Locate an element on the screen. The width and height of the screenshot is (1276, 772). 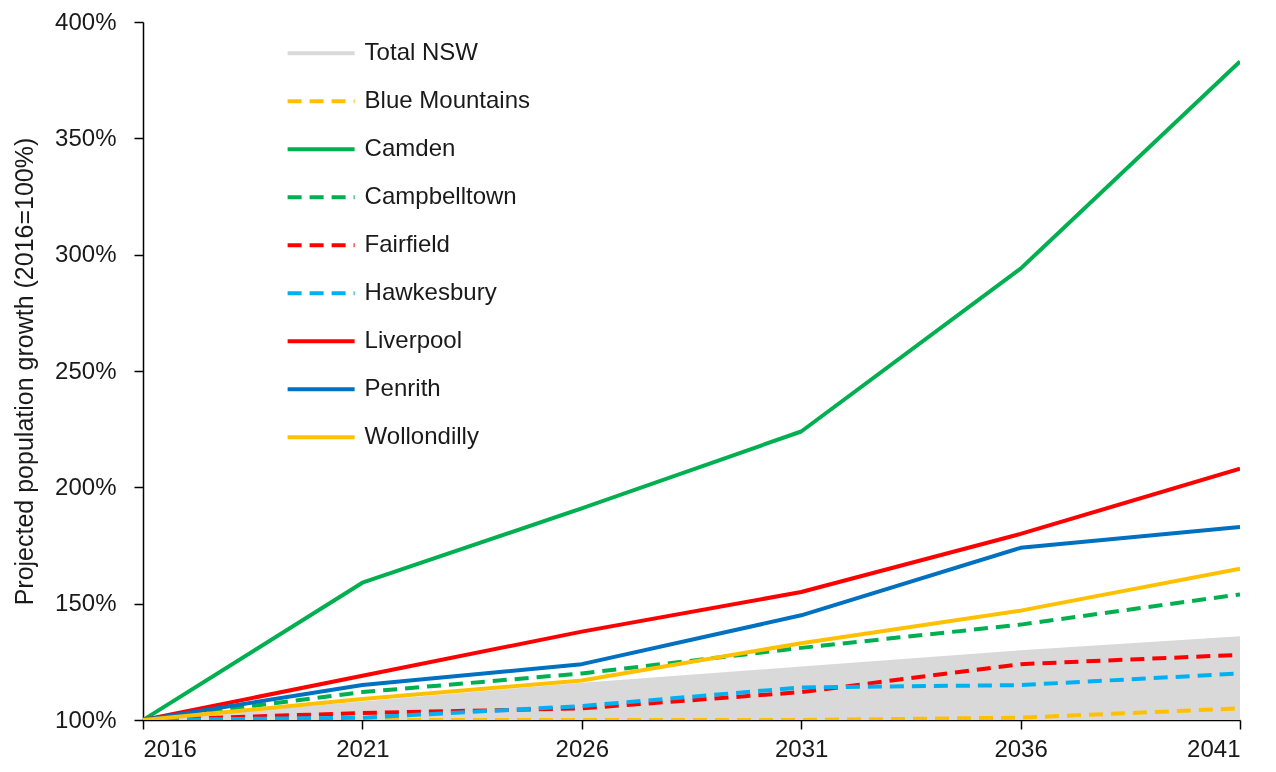
y-tick-label: 150% is located at coordinates (86, 603).